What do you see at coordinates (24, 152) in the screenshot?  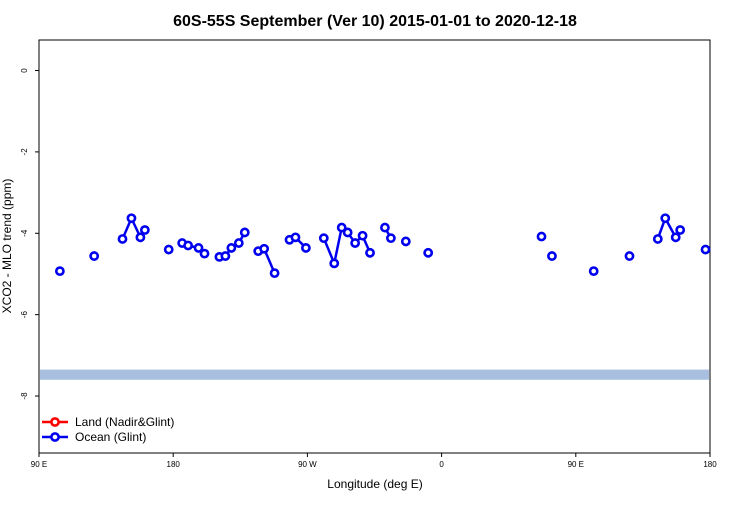 I see `y-tick-label: -2` at bounding box center [24, 152].